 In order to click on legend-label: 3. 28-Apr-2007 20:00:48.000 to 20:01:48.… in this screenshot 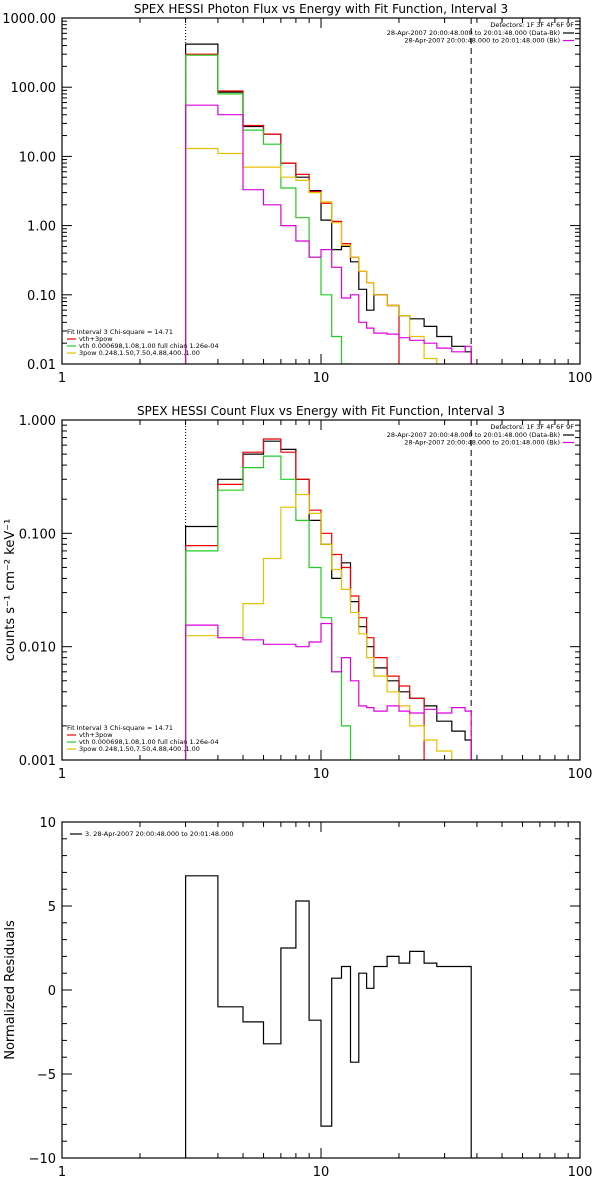, I will do `click(159, 834)`.